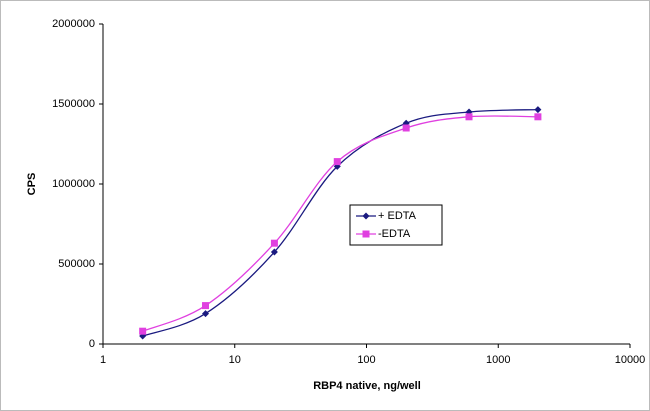  I want to click on x-tick-label: 1000, so click(498, 360).